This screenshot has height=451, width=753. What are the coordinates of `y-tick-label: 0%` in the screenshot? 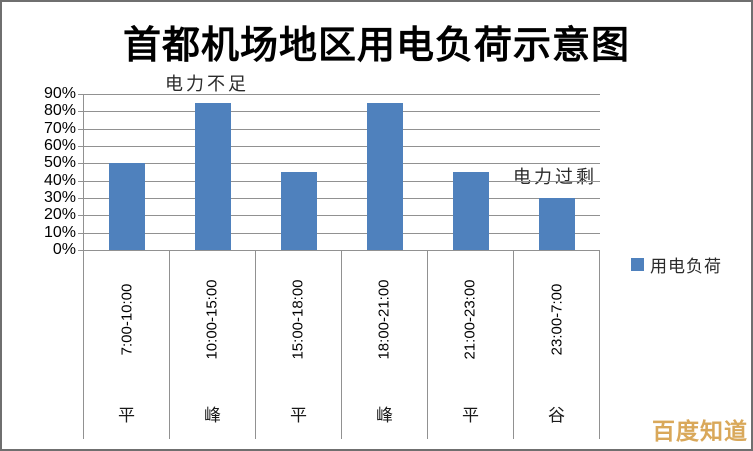 It's located at (64, 249).